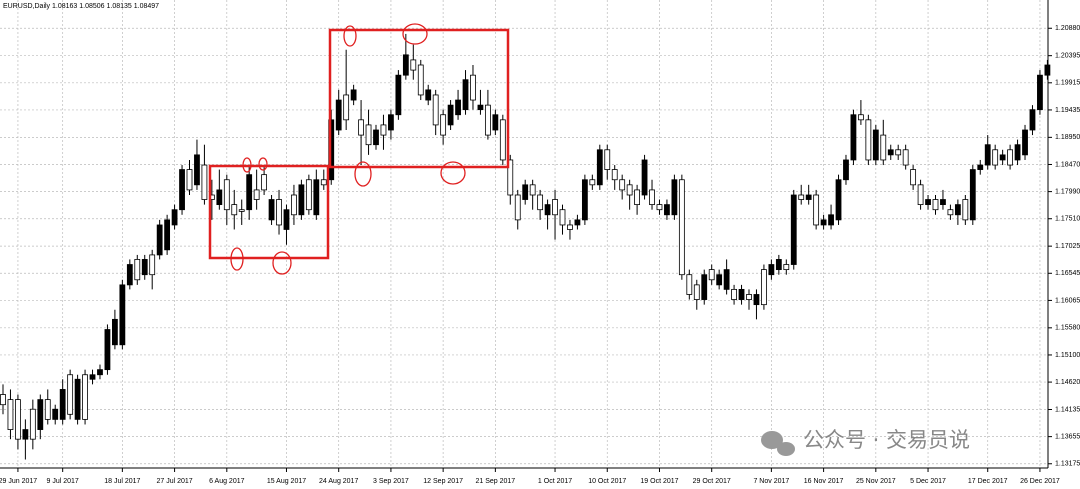  What do you see at coordinates (988, 481) in the screenshot?
I see `x-tick-label: 17 Dec 2017` at bounding box center [988, 481].